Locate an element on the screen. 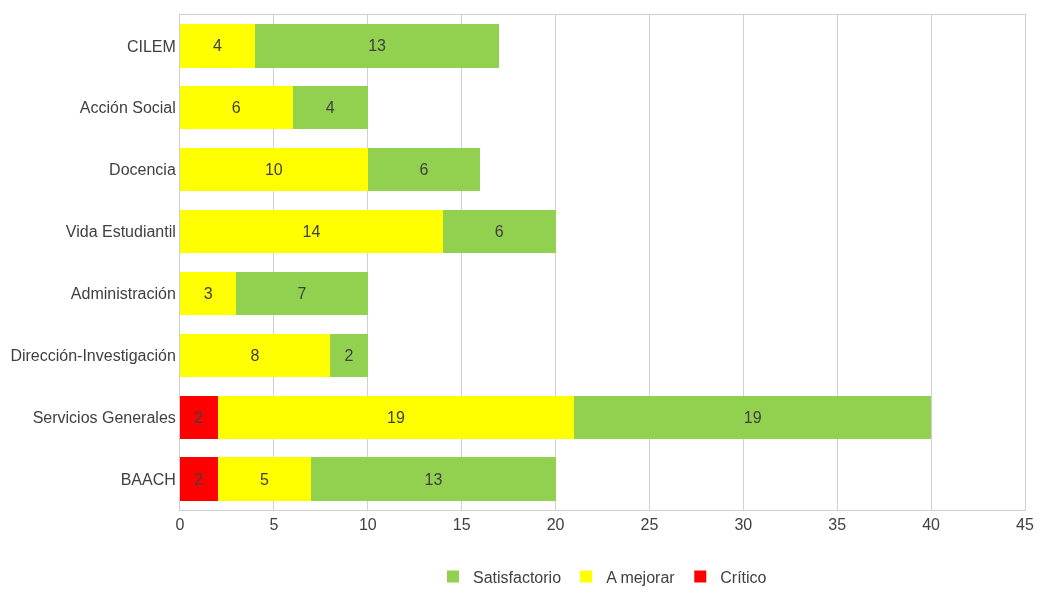 This screenshot has width=1044, height=604. x-tick-label: 30 is located at coordinates (743, 525).